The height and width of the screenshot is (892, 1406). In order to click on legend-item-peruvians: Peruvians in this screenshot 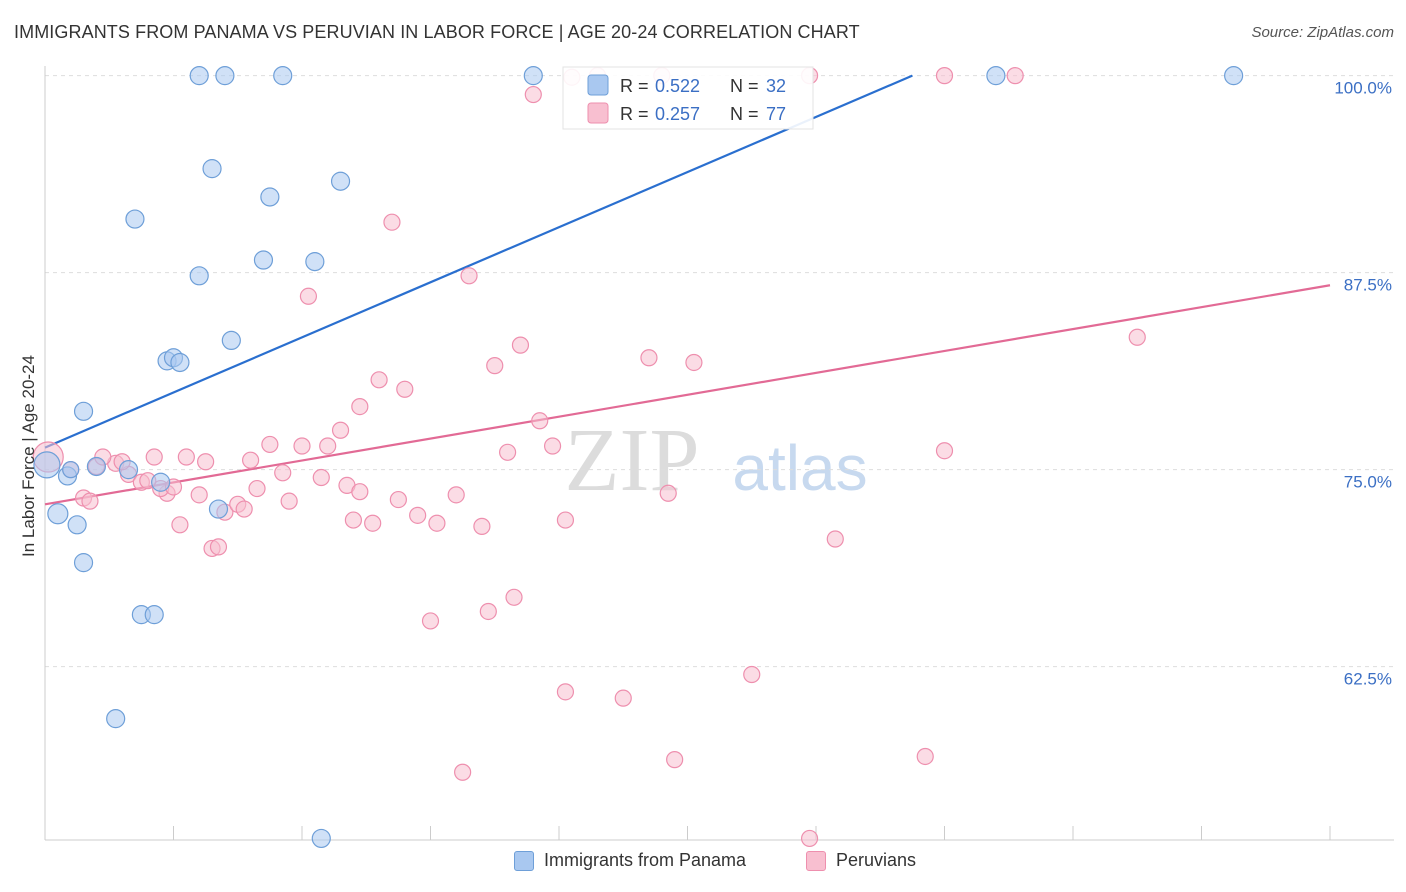, I will do `click(861, 860)`.